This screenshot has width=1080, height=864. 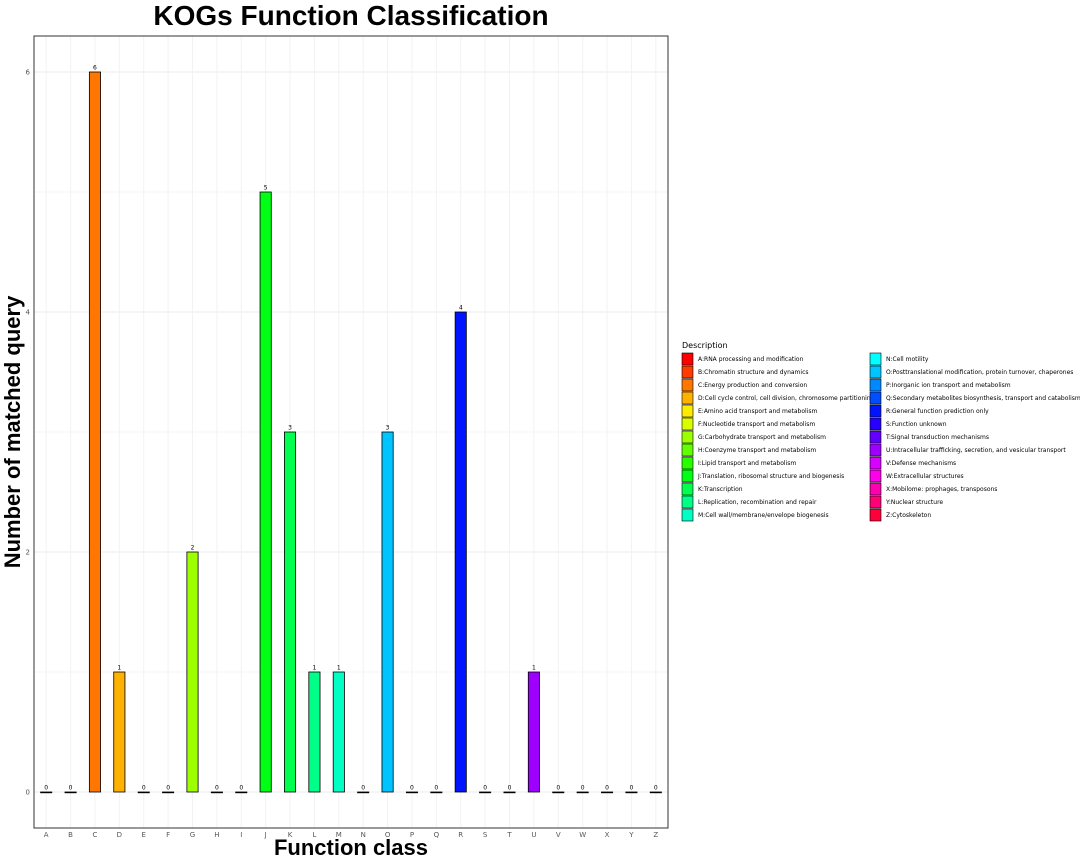 I want to click on x-tick-label-B: B, so click(x=70, y=835).